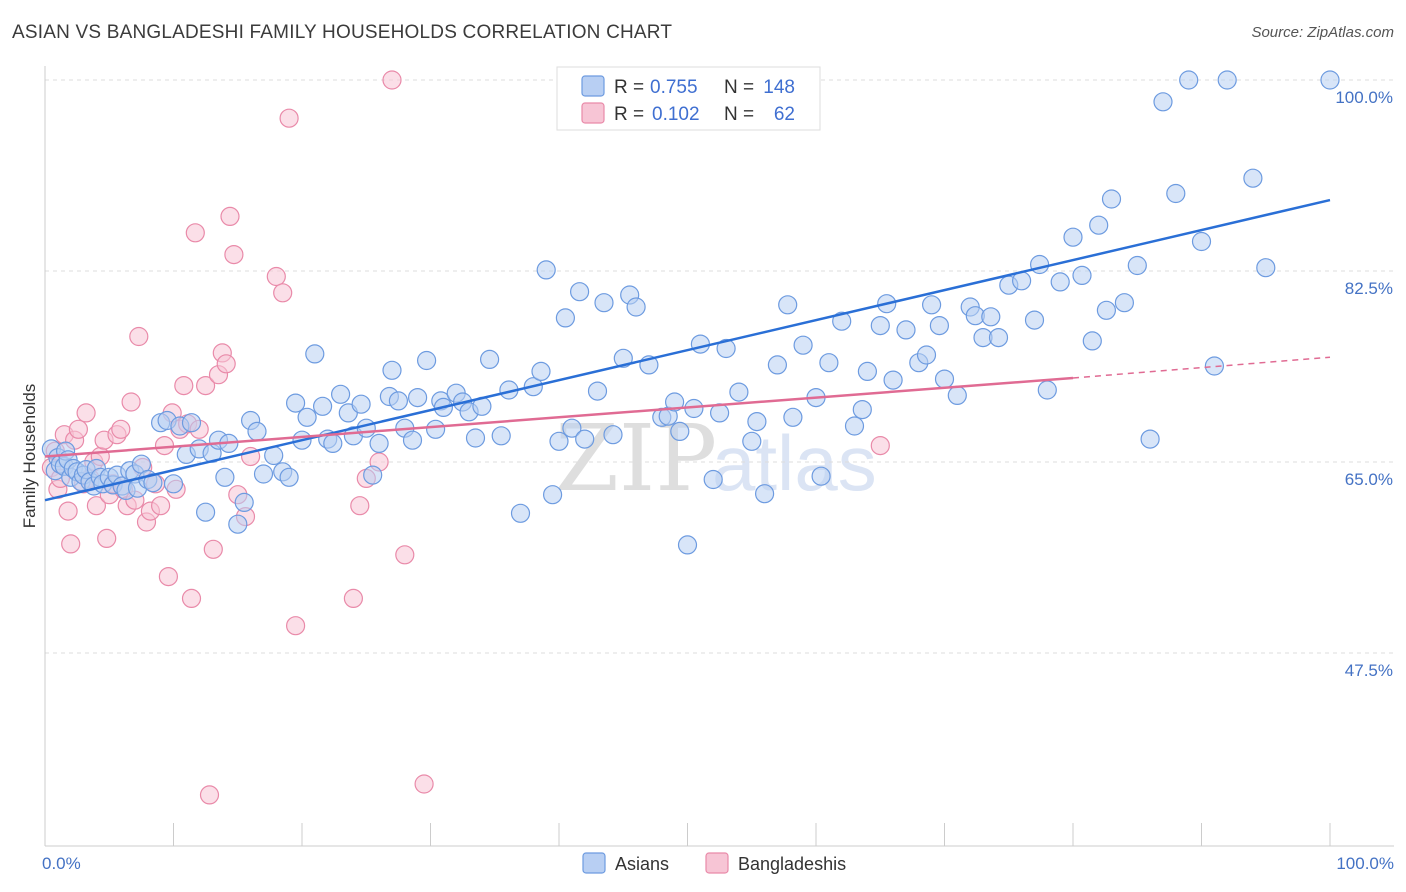  What do you see at coordinates (1369, 479) in the screenshot?
I see `y-tick-label: 65.0%` at bounding box center [1369, 479].